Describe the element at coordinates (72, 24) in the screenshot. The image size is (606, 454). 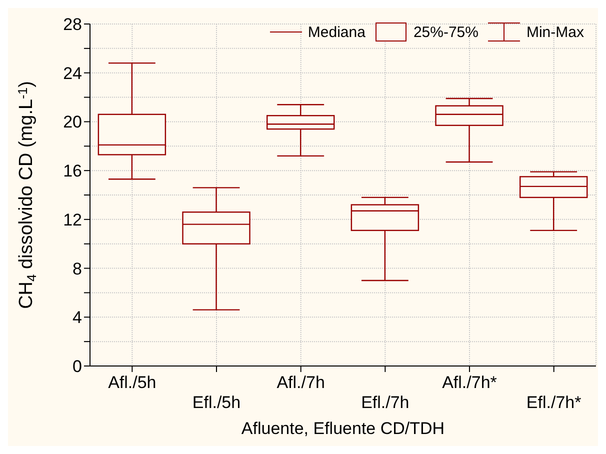
I see `y-tick-label: 28` at that location.